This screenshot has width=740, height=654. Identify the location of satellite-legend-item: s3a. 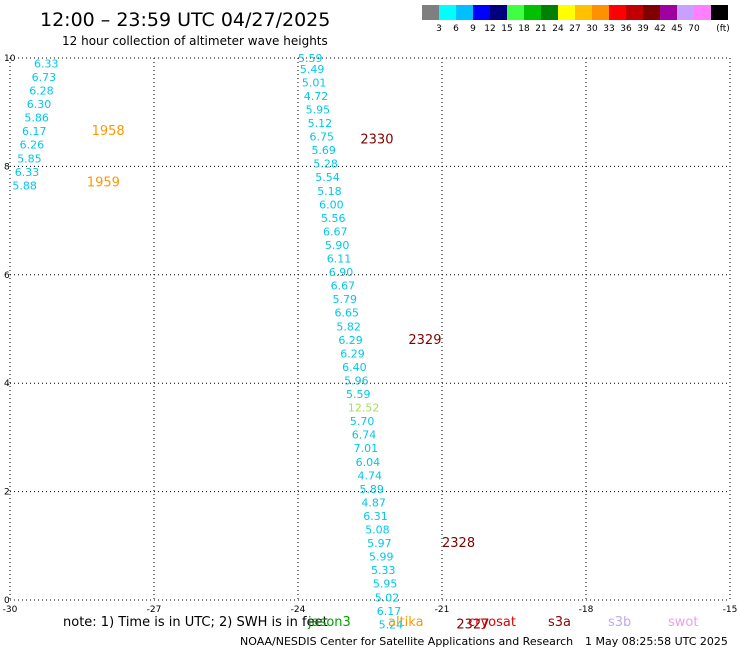
(559, 622).